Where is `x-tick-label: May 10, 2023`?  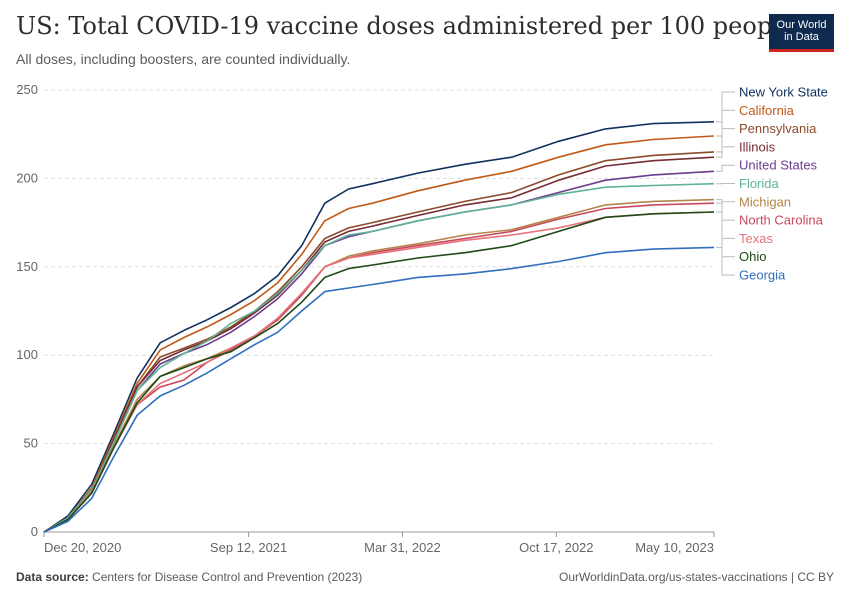
x-tick-label: May 10, 2023 is located at coordinates (674, 547).